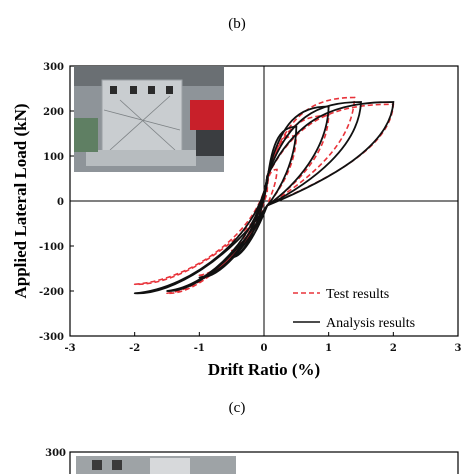 The height and width of the screenshot is (474, 474). What do you see at coordinates (357, 294) in the screenshot?
I see `legend-label-test: Test results` at bounding box center [357, 294].